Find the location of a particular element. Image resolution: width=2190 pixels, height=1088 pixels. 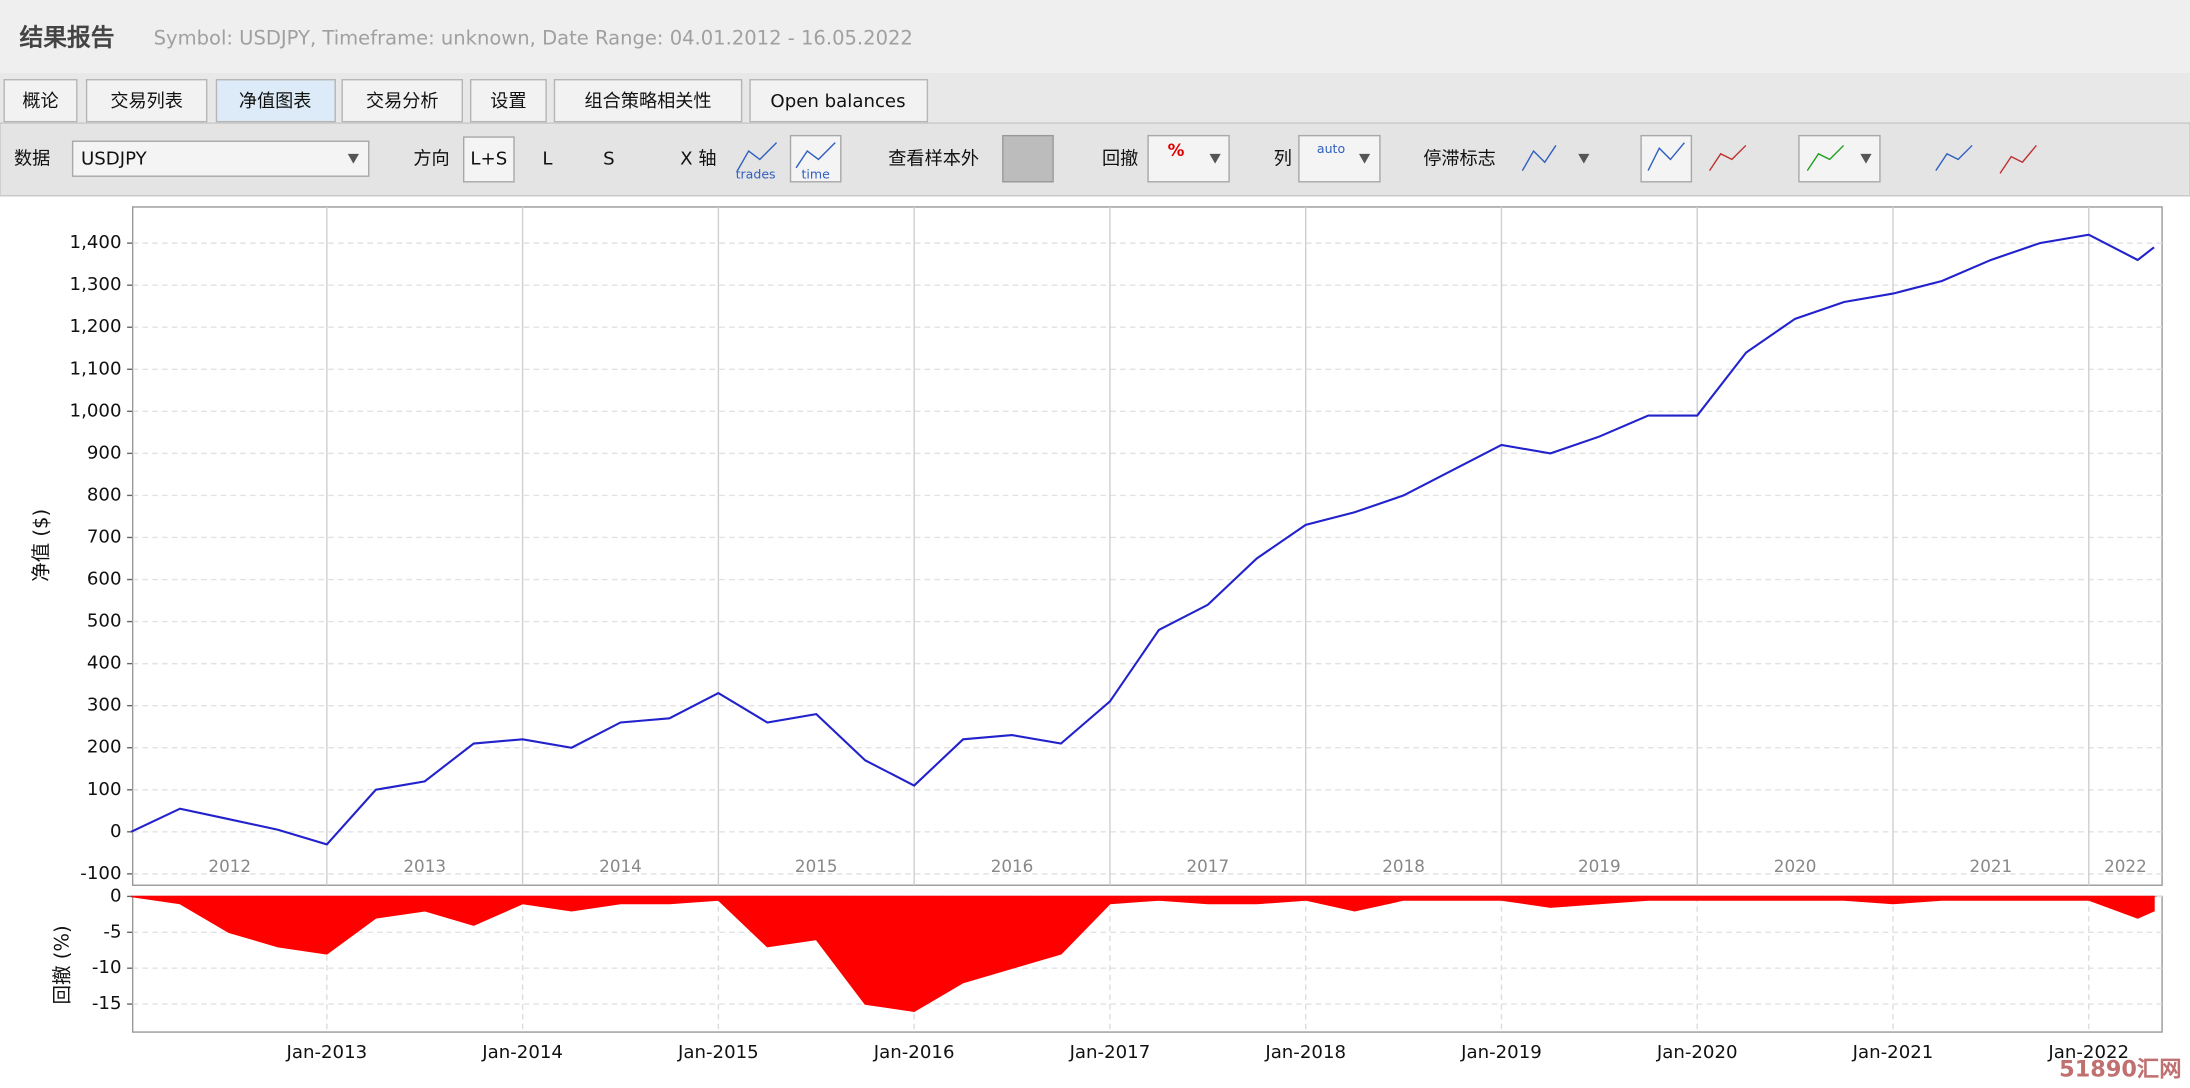

tab: 设置 is located at coordinates (508, 101).